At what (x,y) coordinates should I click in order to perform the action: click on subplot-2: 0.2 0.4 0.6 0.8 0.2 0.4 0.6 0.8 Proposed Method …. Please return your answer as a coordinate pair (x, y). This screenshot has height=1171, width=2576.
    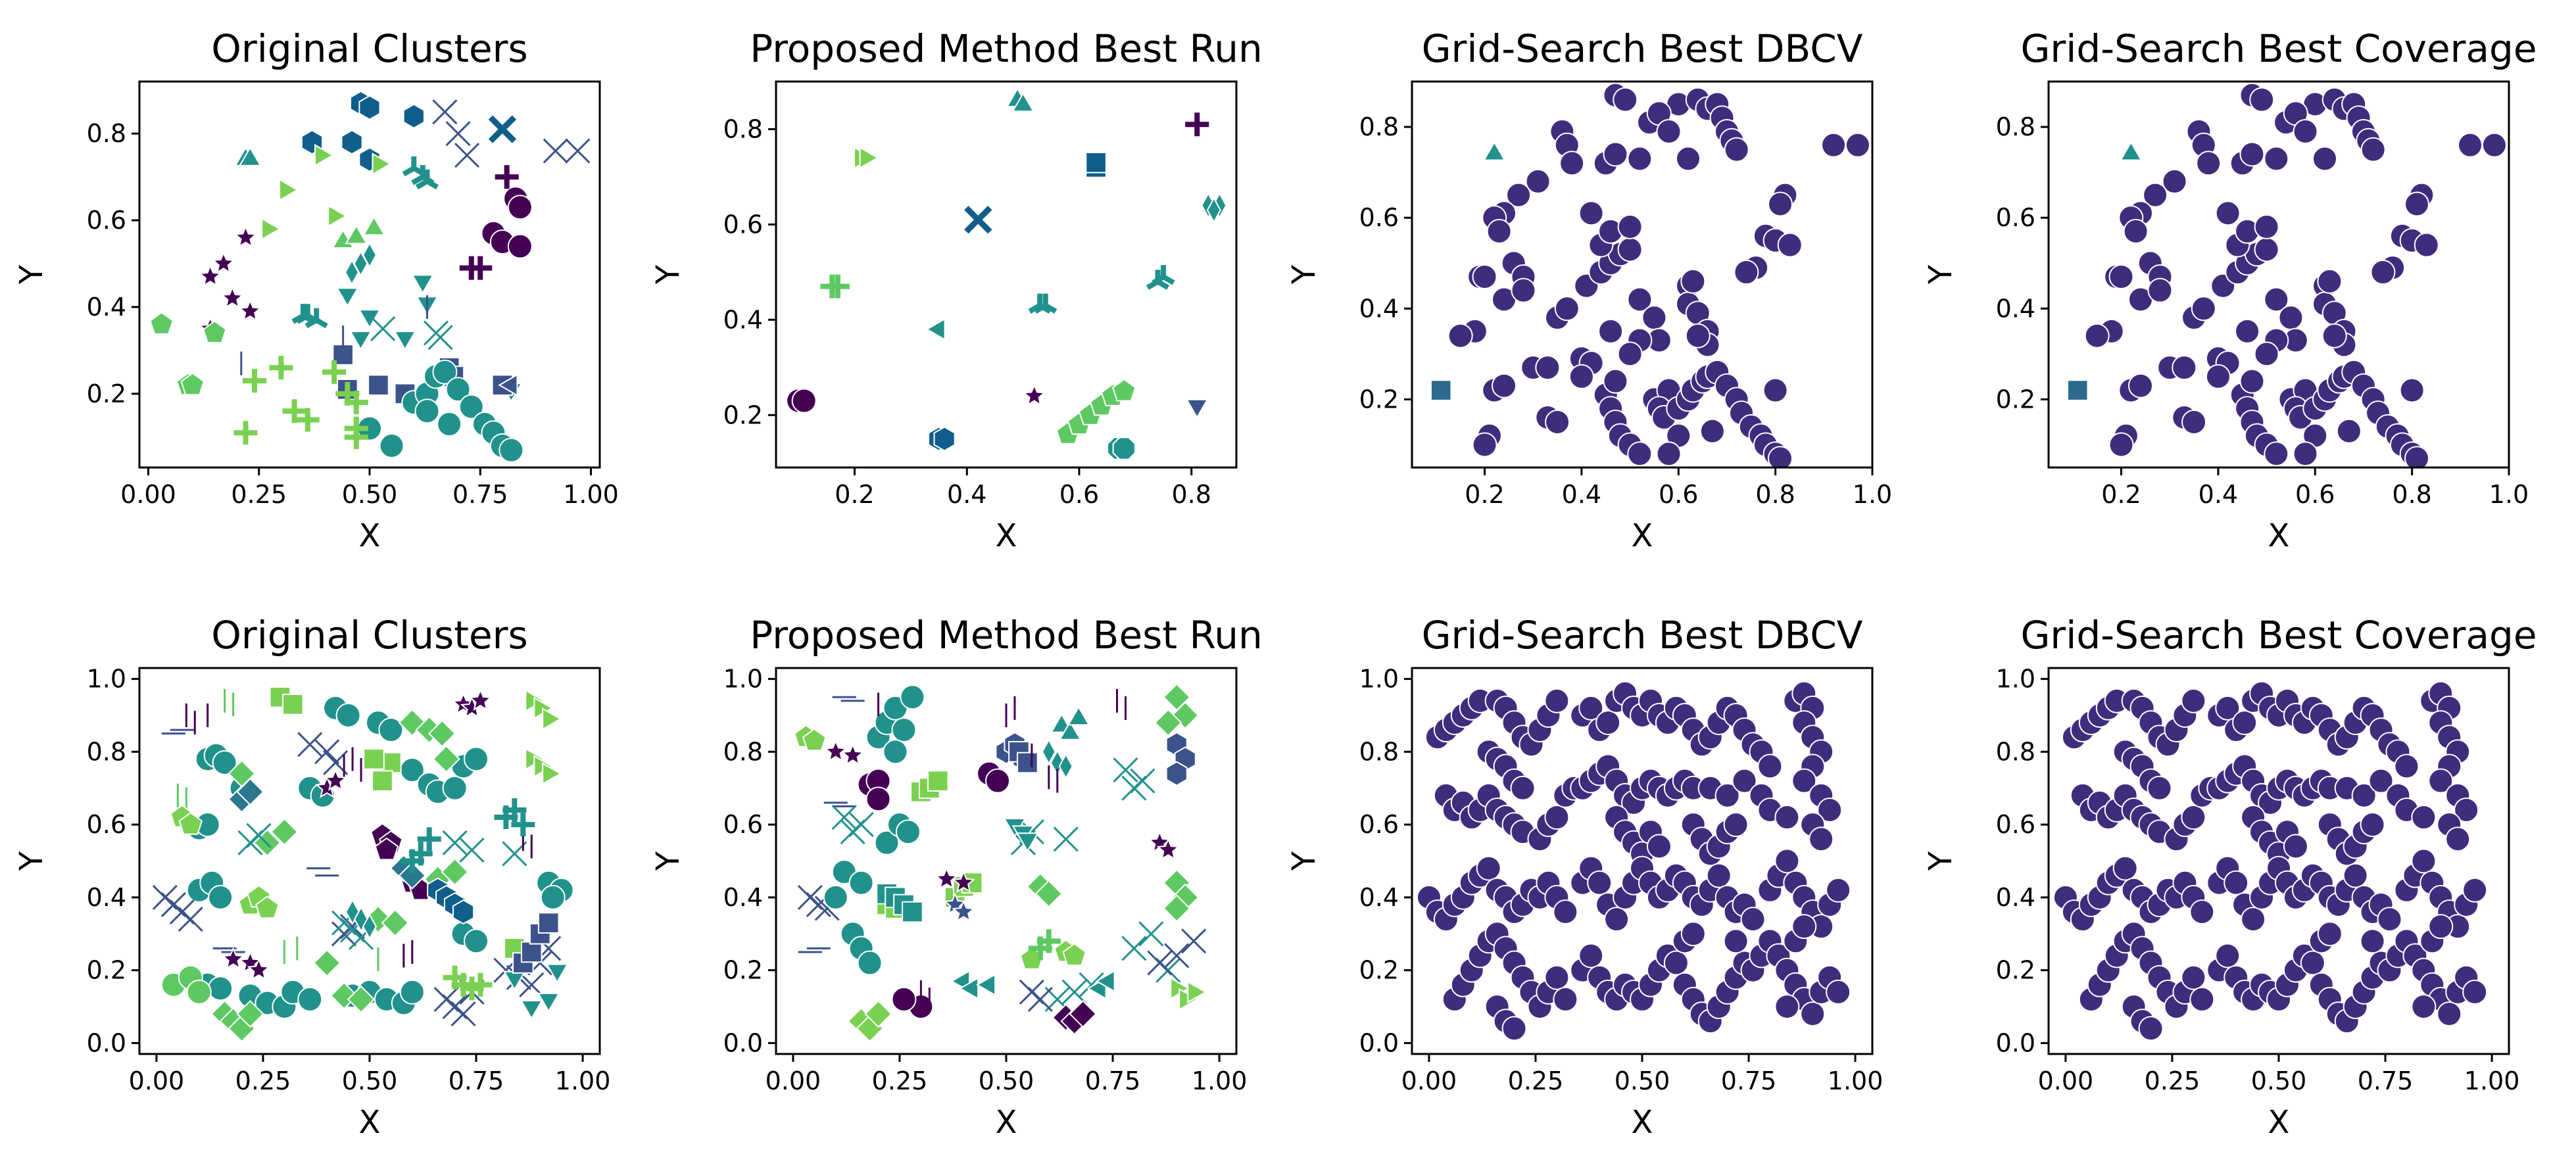
    Looking at the image, I should click on (957, 290).